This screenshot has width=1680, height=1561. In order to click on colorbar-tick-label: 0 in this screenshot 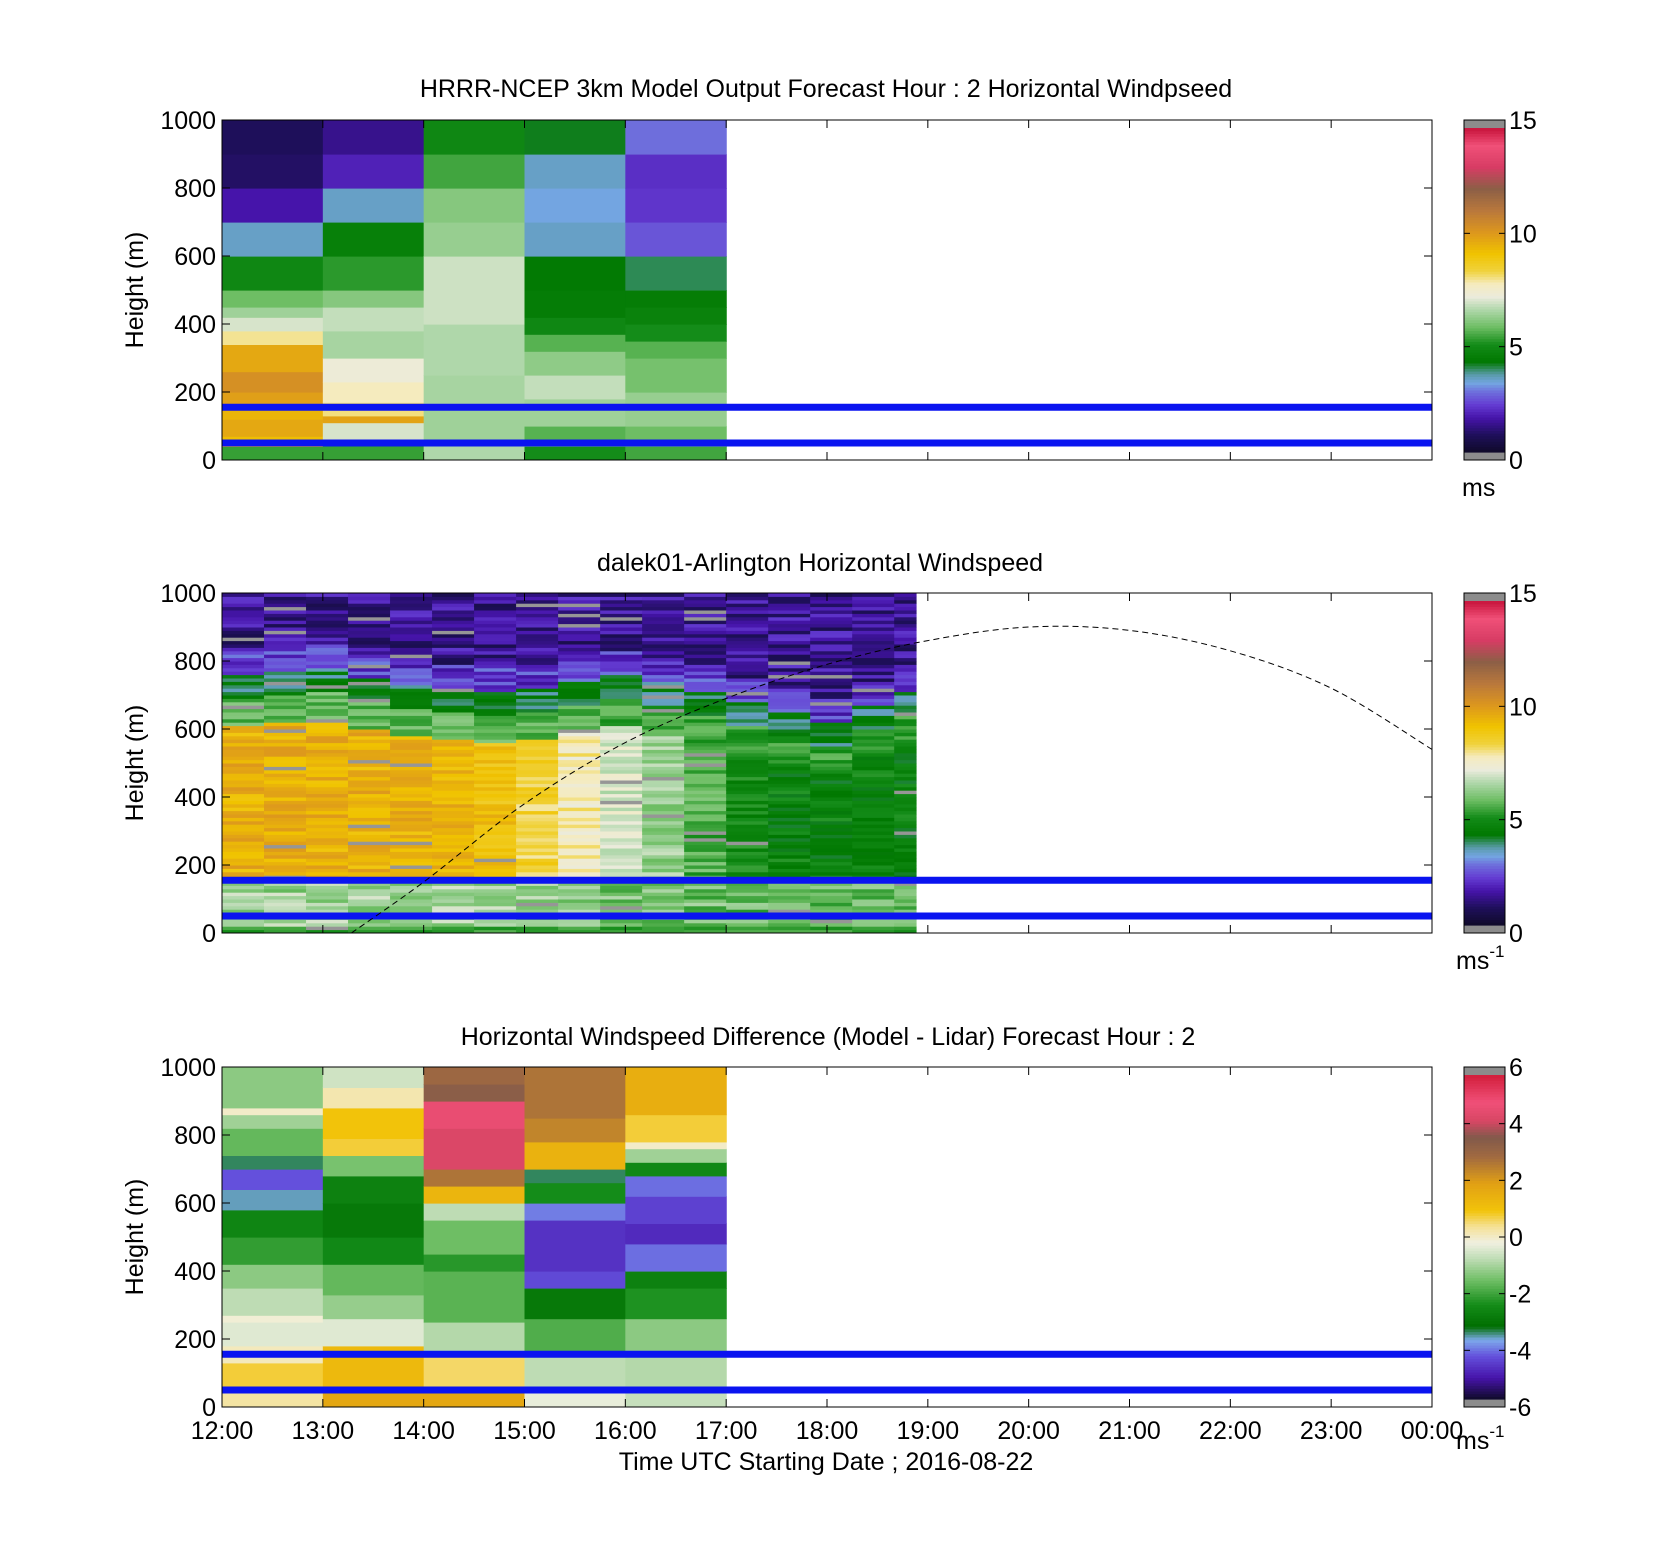, I will do `click(1516, 1238)`.